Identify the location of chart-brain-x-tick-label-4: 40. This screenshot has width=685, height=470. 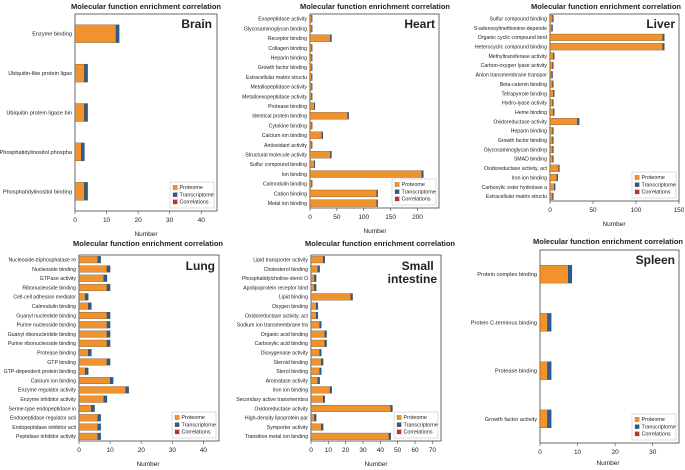
(202, 220).